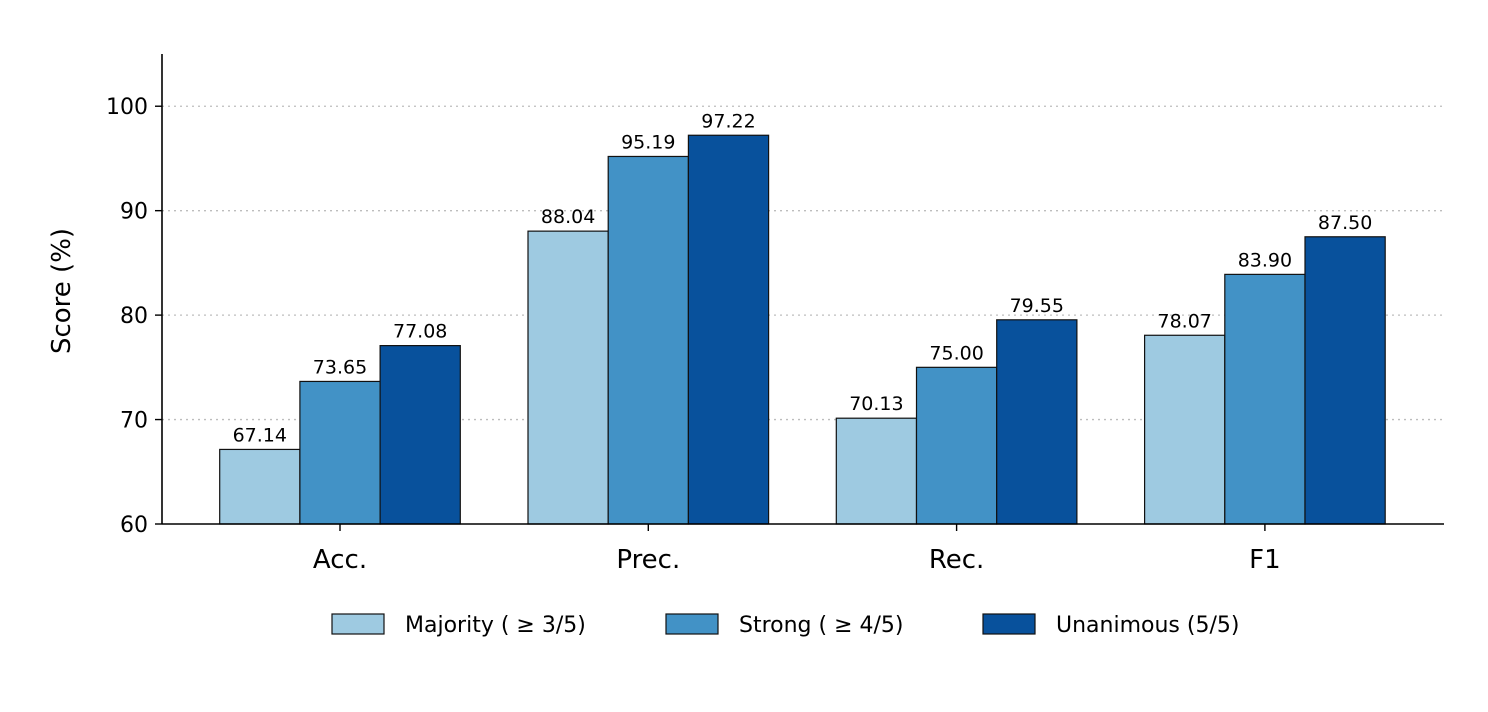 The height and width of the screenshot is (712, 1488). Describe the element at coordinates (340, 367) in the screenshot. I see `data-label: 73.65` at that location.